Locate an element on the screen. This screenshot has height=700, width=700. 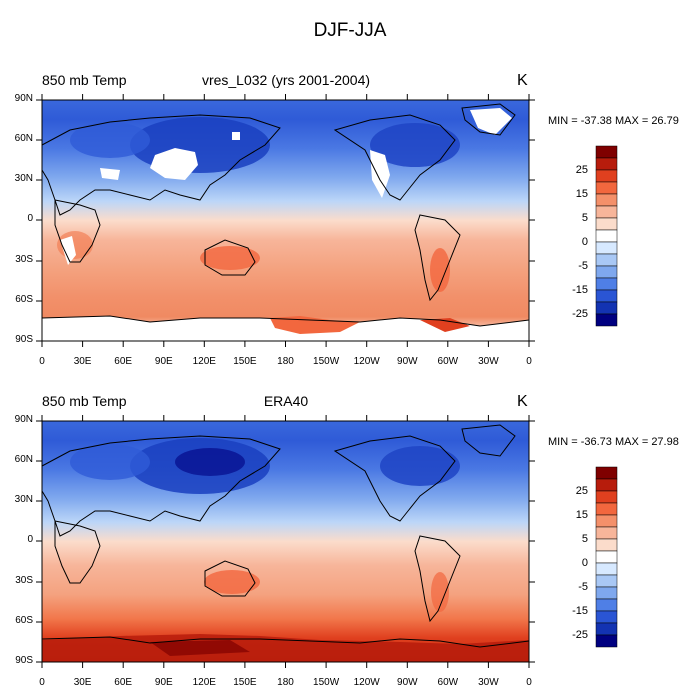
panel2-south-america-warm is located at coordinates (440, 592).